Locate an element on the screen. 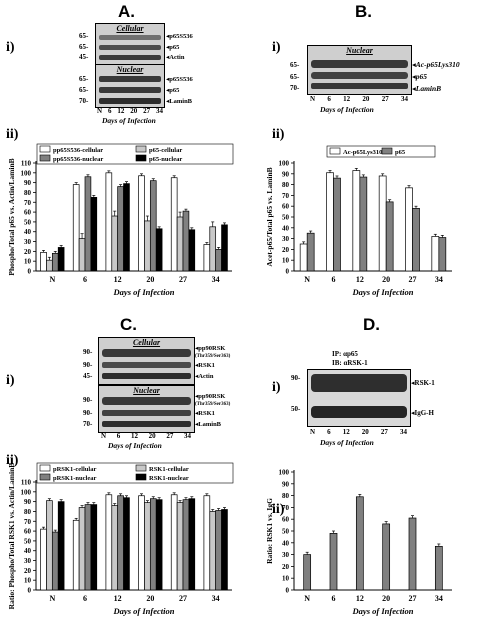 The height and width of the screenshot is (623, 477). blot-c-label-6: ◂LaminB is located at coordinates (208, 424).